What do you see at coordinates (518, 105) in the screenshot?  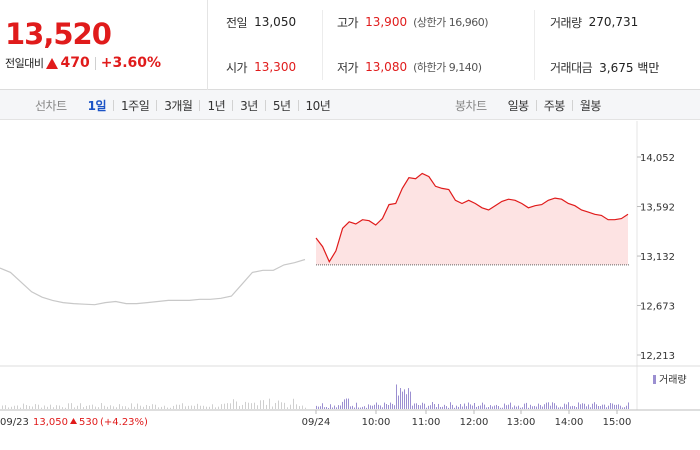 I see `tab-daily: 일봉` at bounding box center [518, 105].